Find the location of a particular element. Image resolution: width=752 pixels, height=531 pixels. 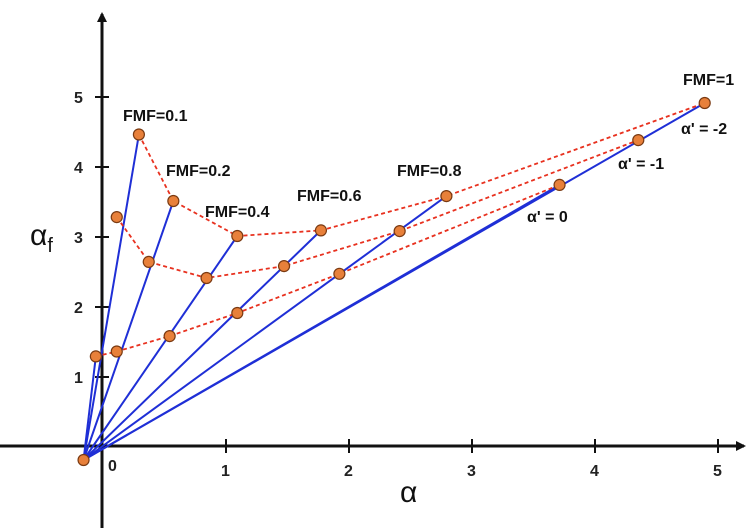

fmf-label: FMF=0.6 is located at coordinates (329, 196).